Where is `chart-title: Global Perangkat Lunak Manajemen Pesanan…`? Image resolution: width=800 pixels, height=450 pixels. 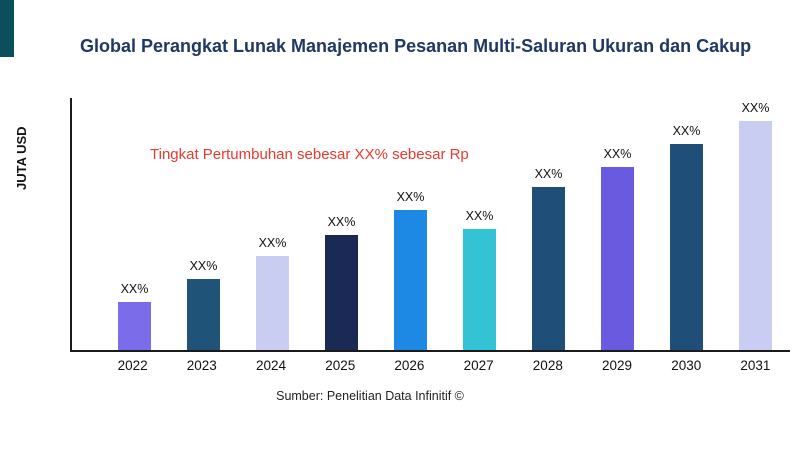 chart-title: Global Perangkat Lunak Manajemen Pesanan… is located at coordinates (416, 46).